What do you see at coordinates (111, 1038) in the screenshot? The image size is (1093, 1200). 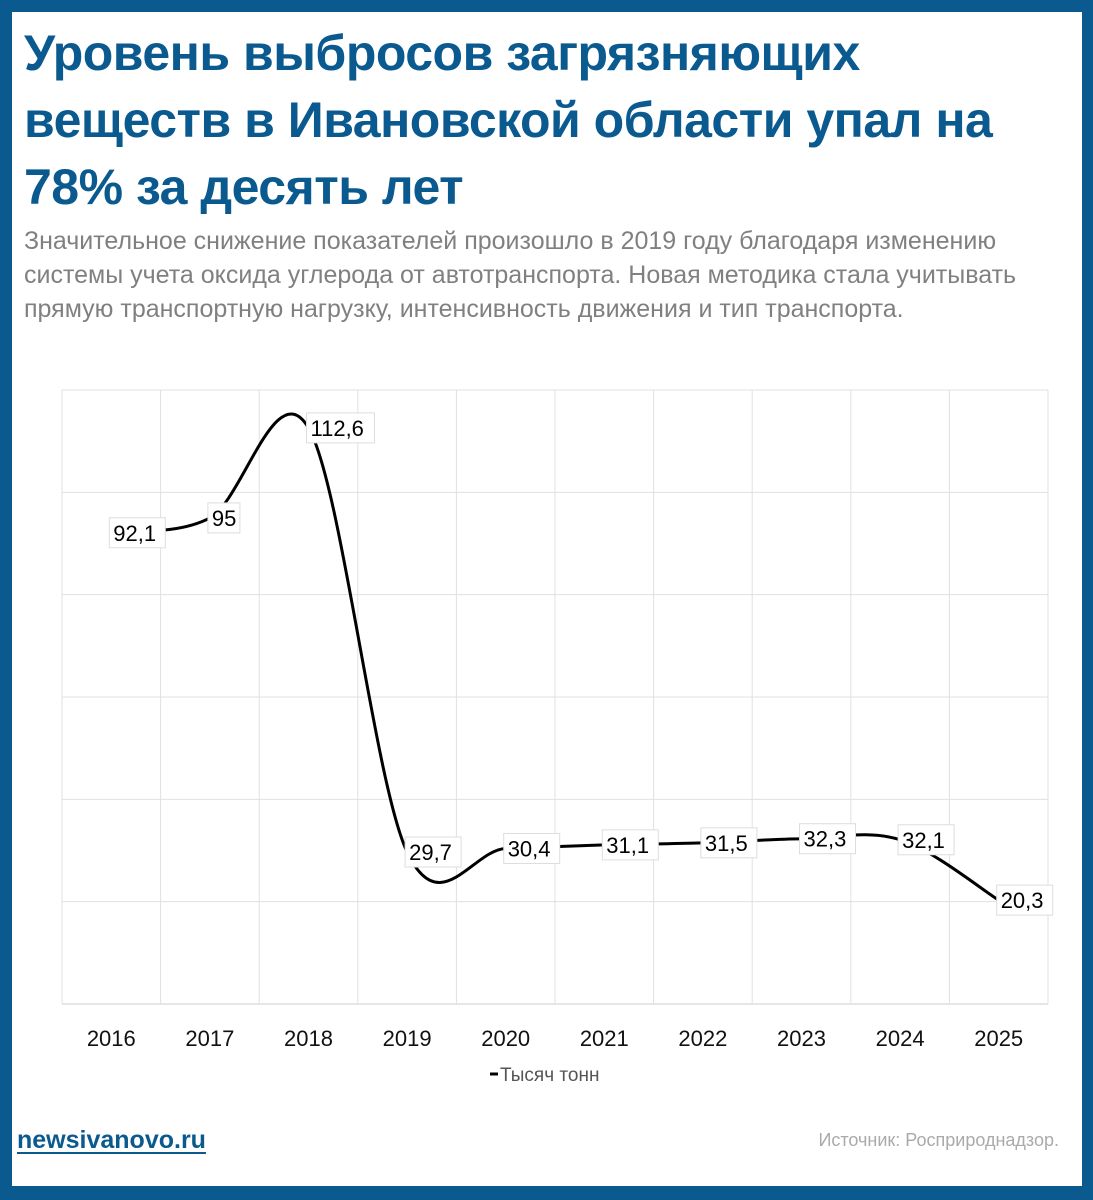 I see `x-tick-label: 2016` at bounding box center [111, 1038].